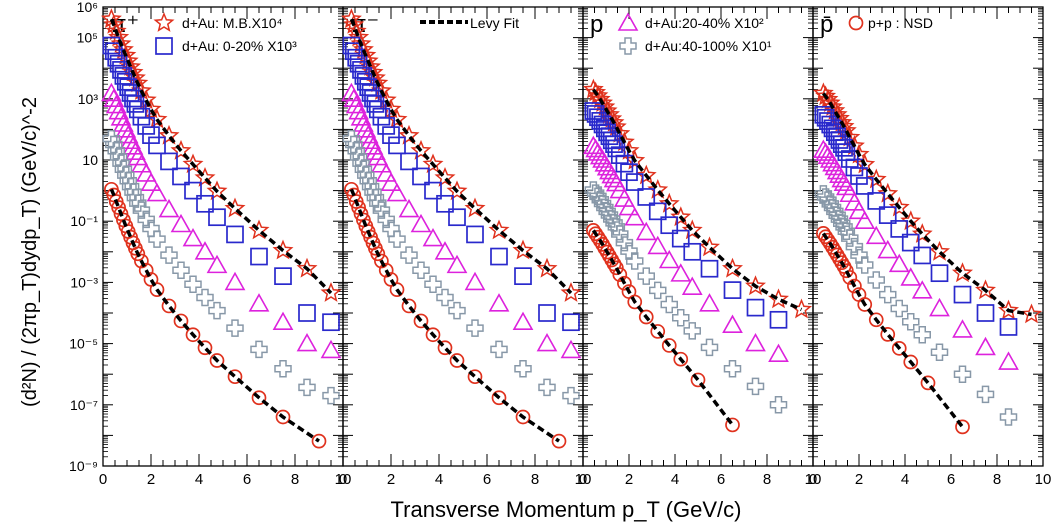  I want to click on x-tick-label: 4, so click(199, 479).